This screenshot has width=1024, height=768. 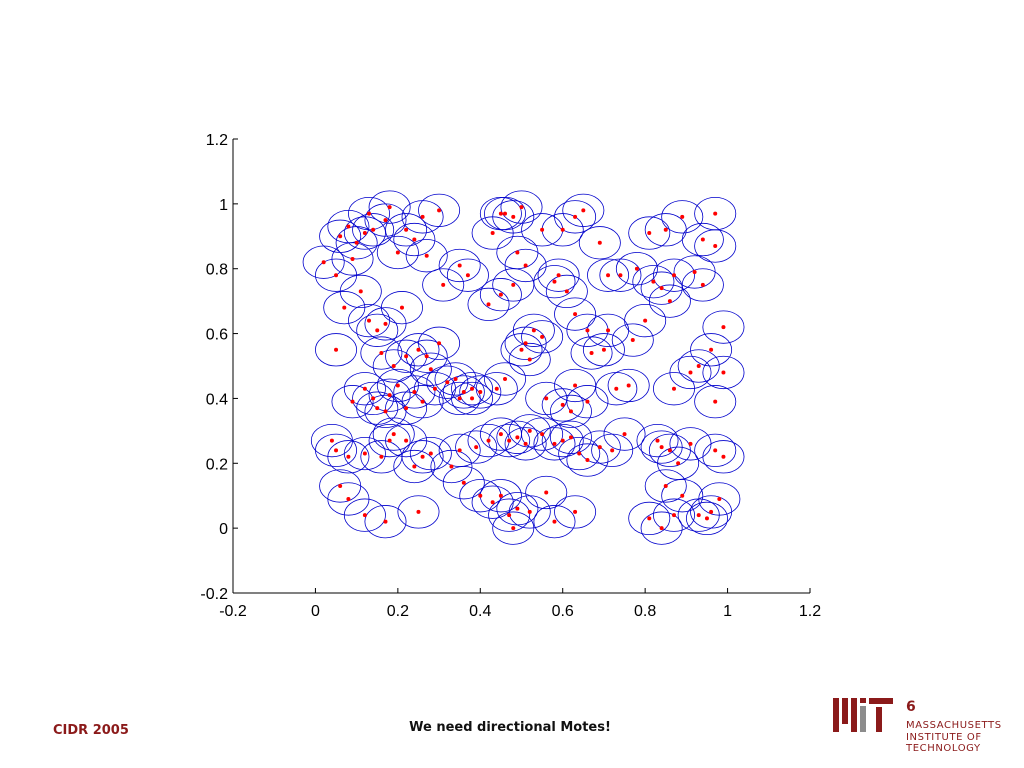 I want to click on x-tick-label: 0.2, so click(x=398, y=611).